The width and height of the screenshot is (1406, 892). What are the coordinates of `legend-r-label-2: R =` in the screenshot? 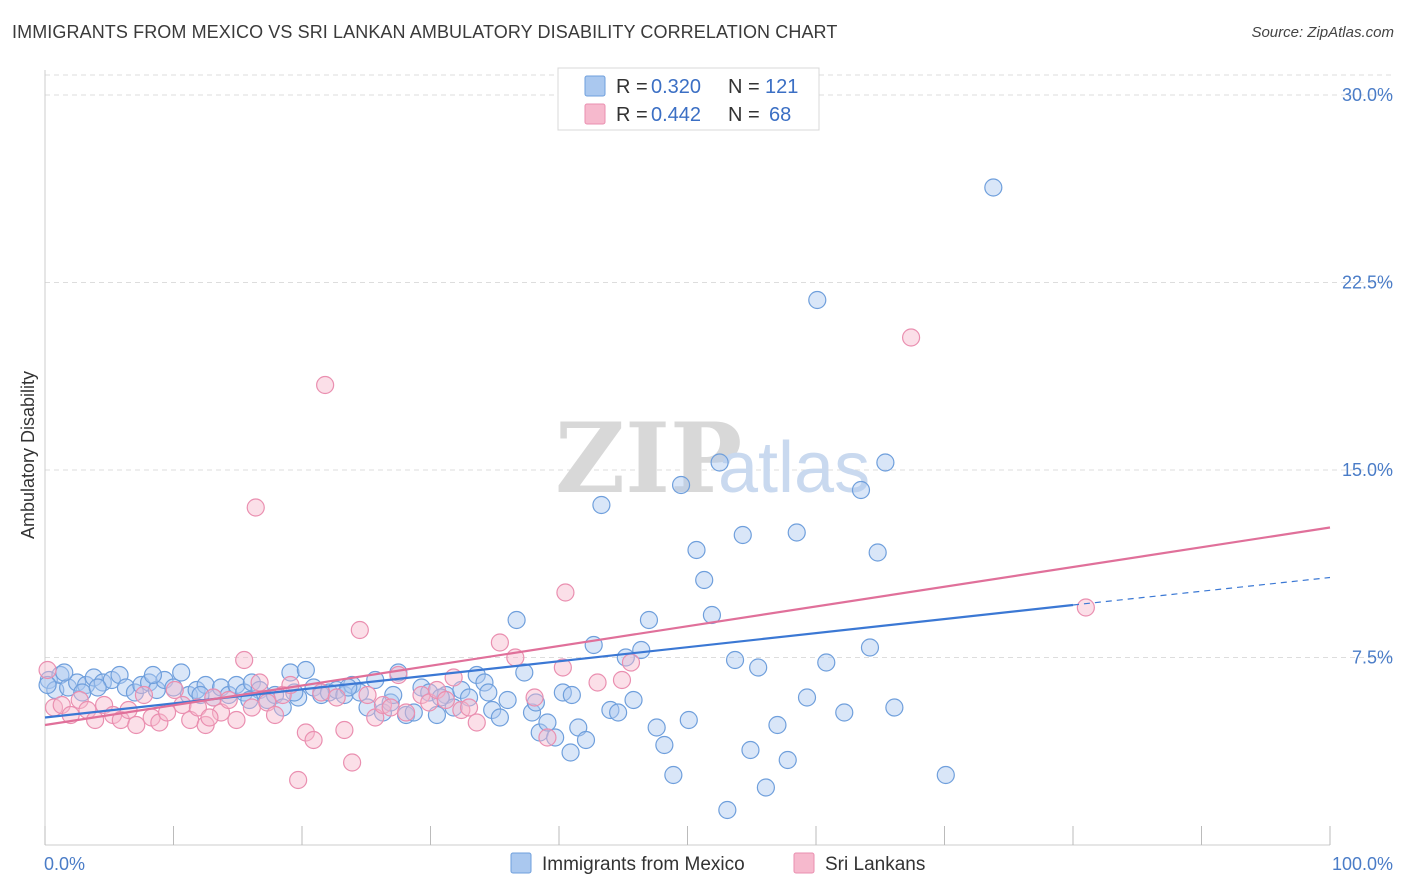 It's located at (632, 115).